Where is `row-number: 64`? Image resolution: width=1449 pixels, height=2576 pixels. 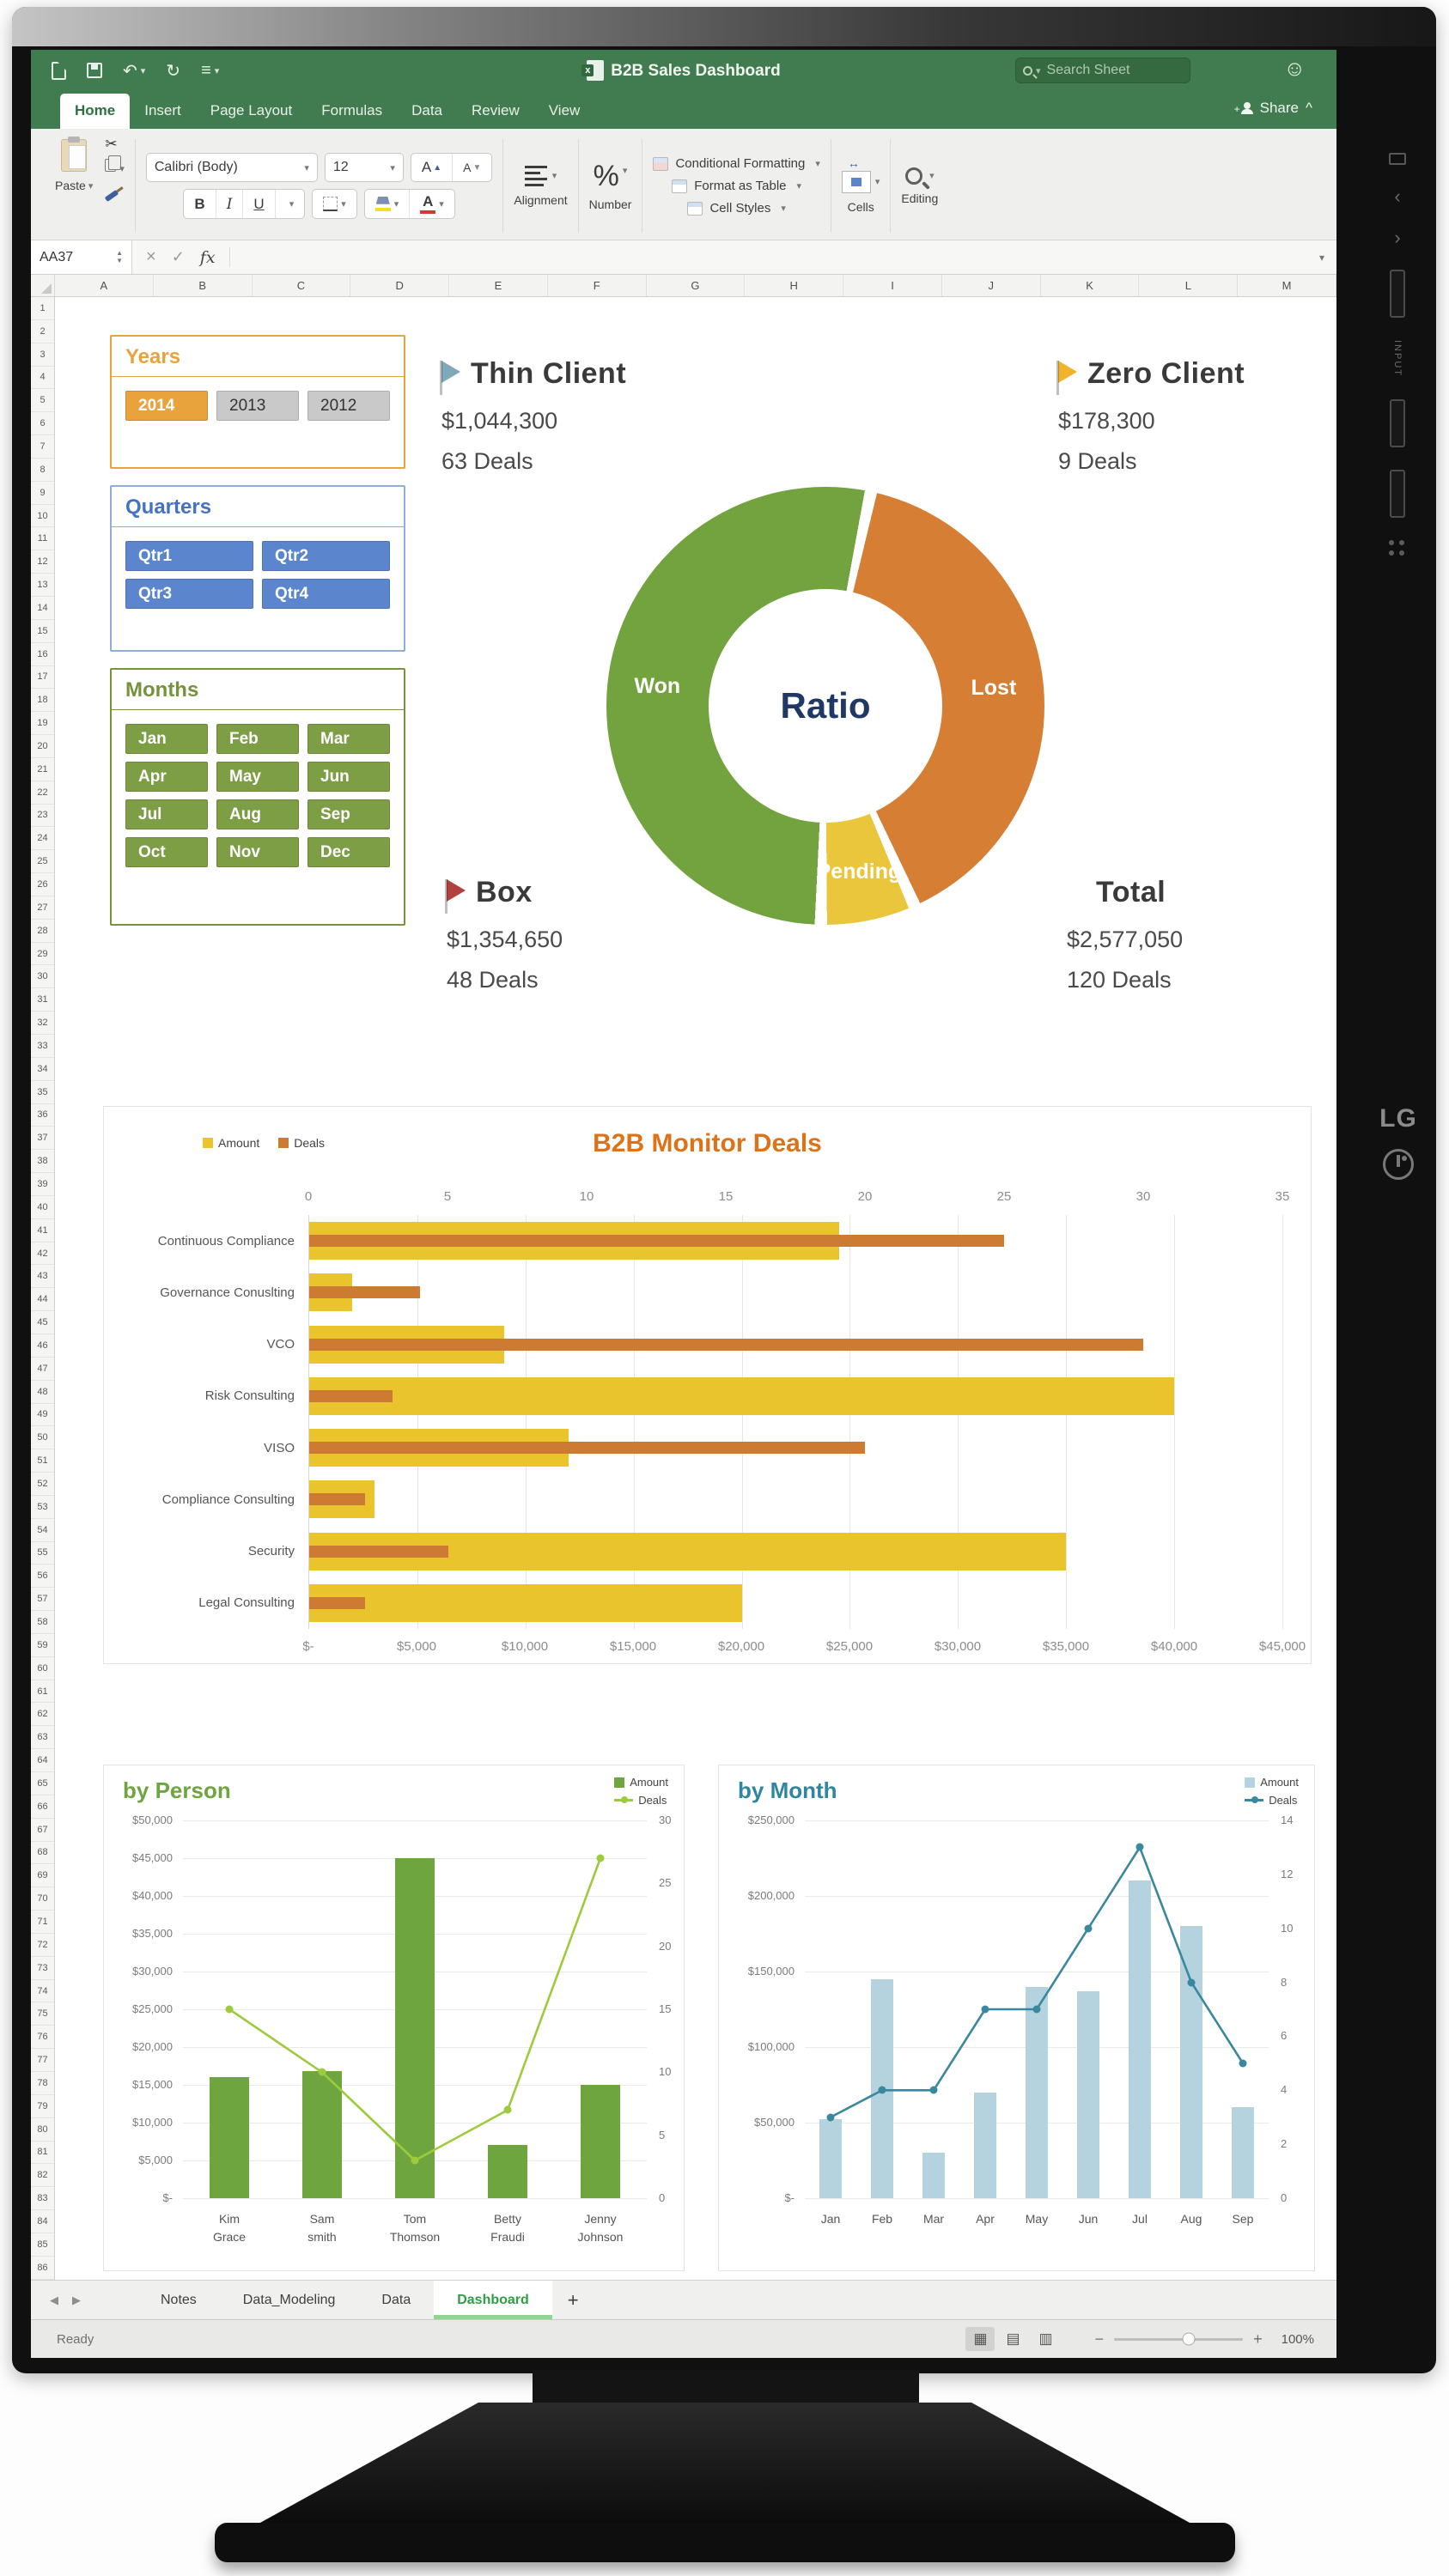 row-number: 64 is located at coordinates (42, 1761).